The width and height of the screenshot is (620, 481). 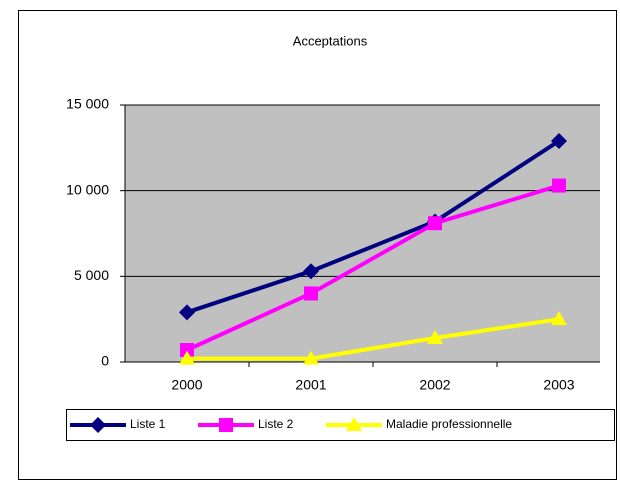 What do you see at coordinates (330, 40) in the screenshot?
I see `chart-title: Acceptations` at bounding box center [330, 40].